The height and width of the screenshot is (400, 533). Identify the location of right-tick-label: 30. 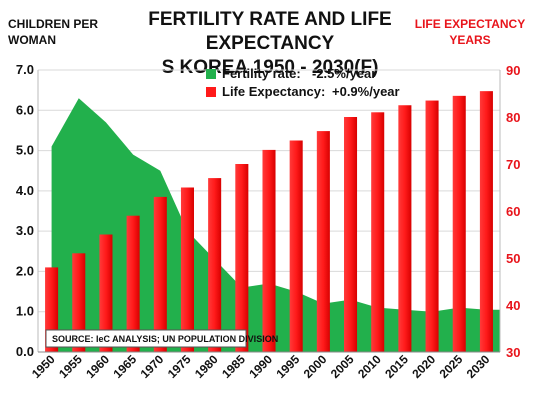
(513, 352).